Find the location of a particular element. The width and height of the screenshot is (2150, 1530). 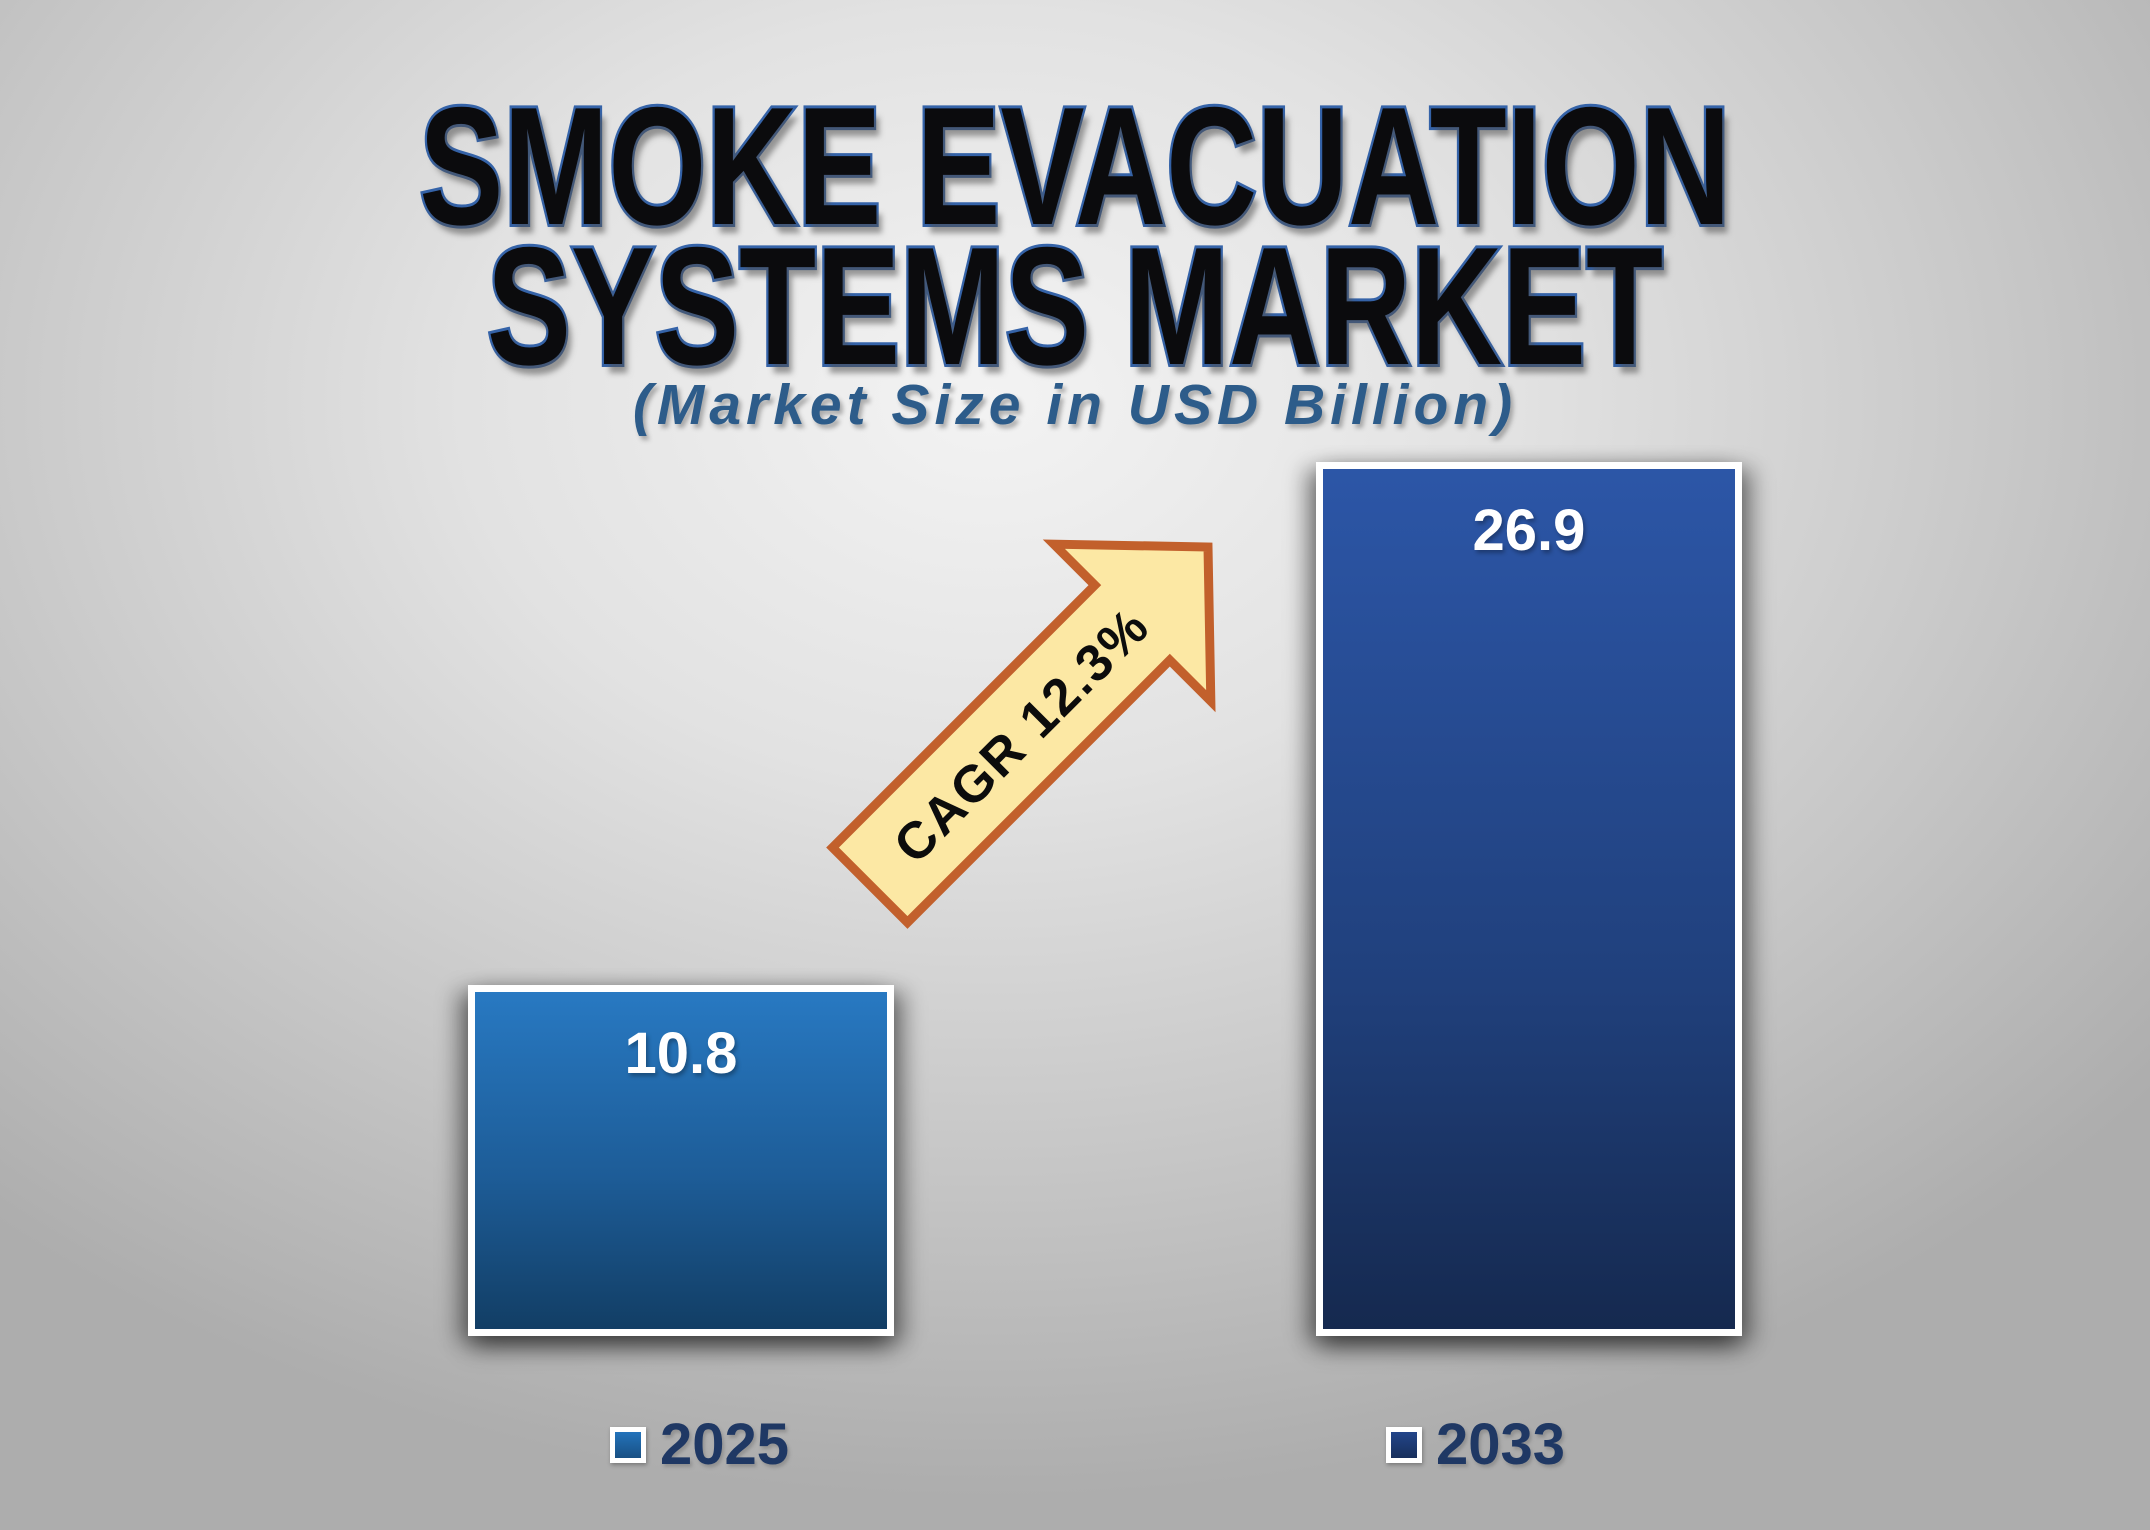

legend-item-2025: 2025 is located at coordinates (699, 1445).